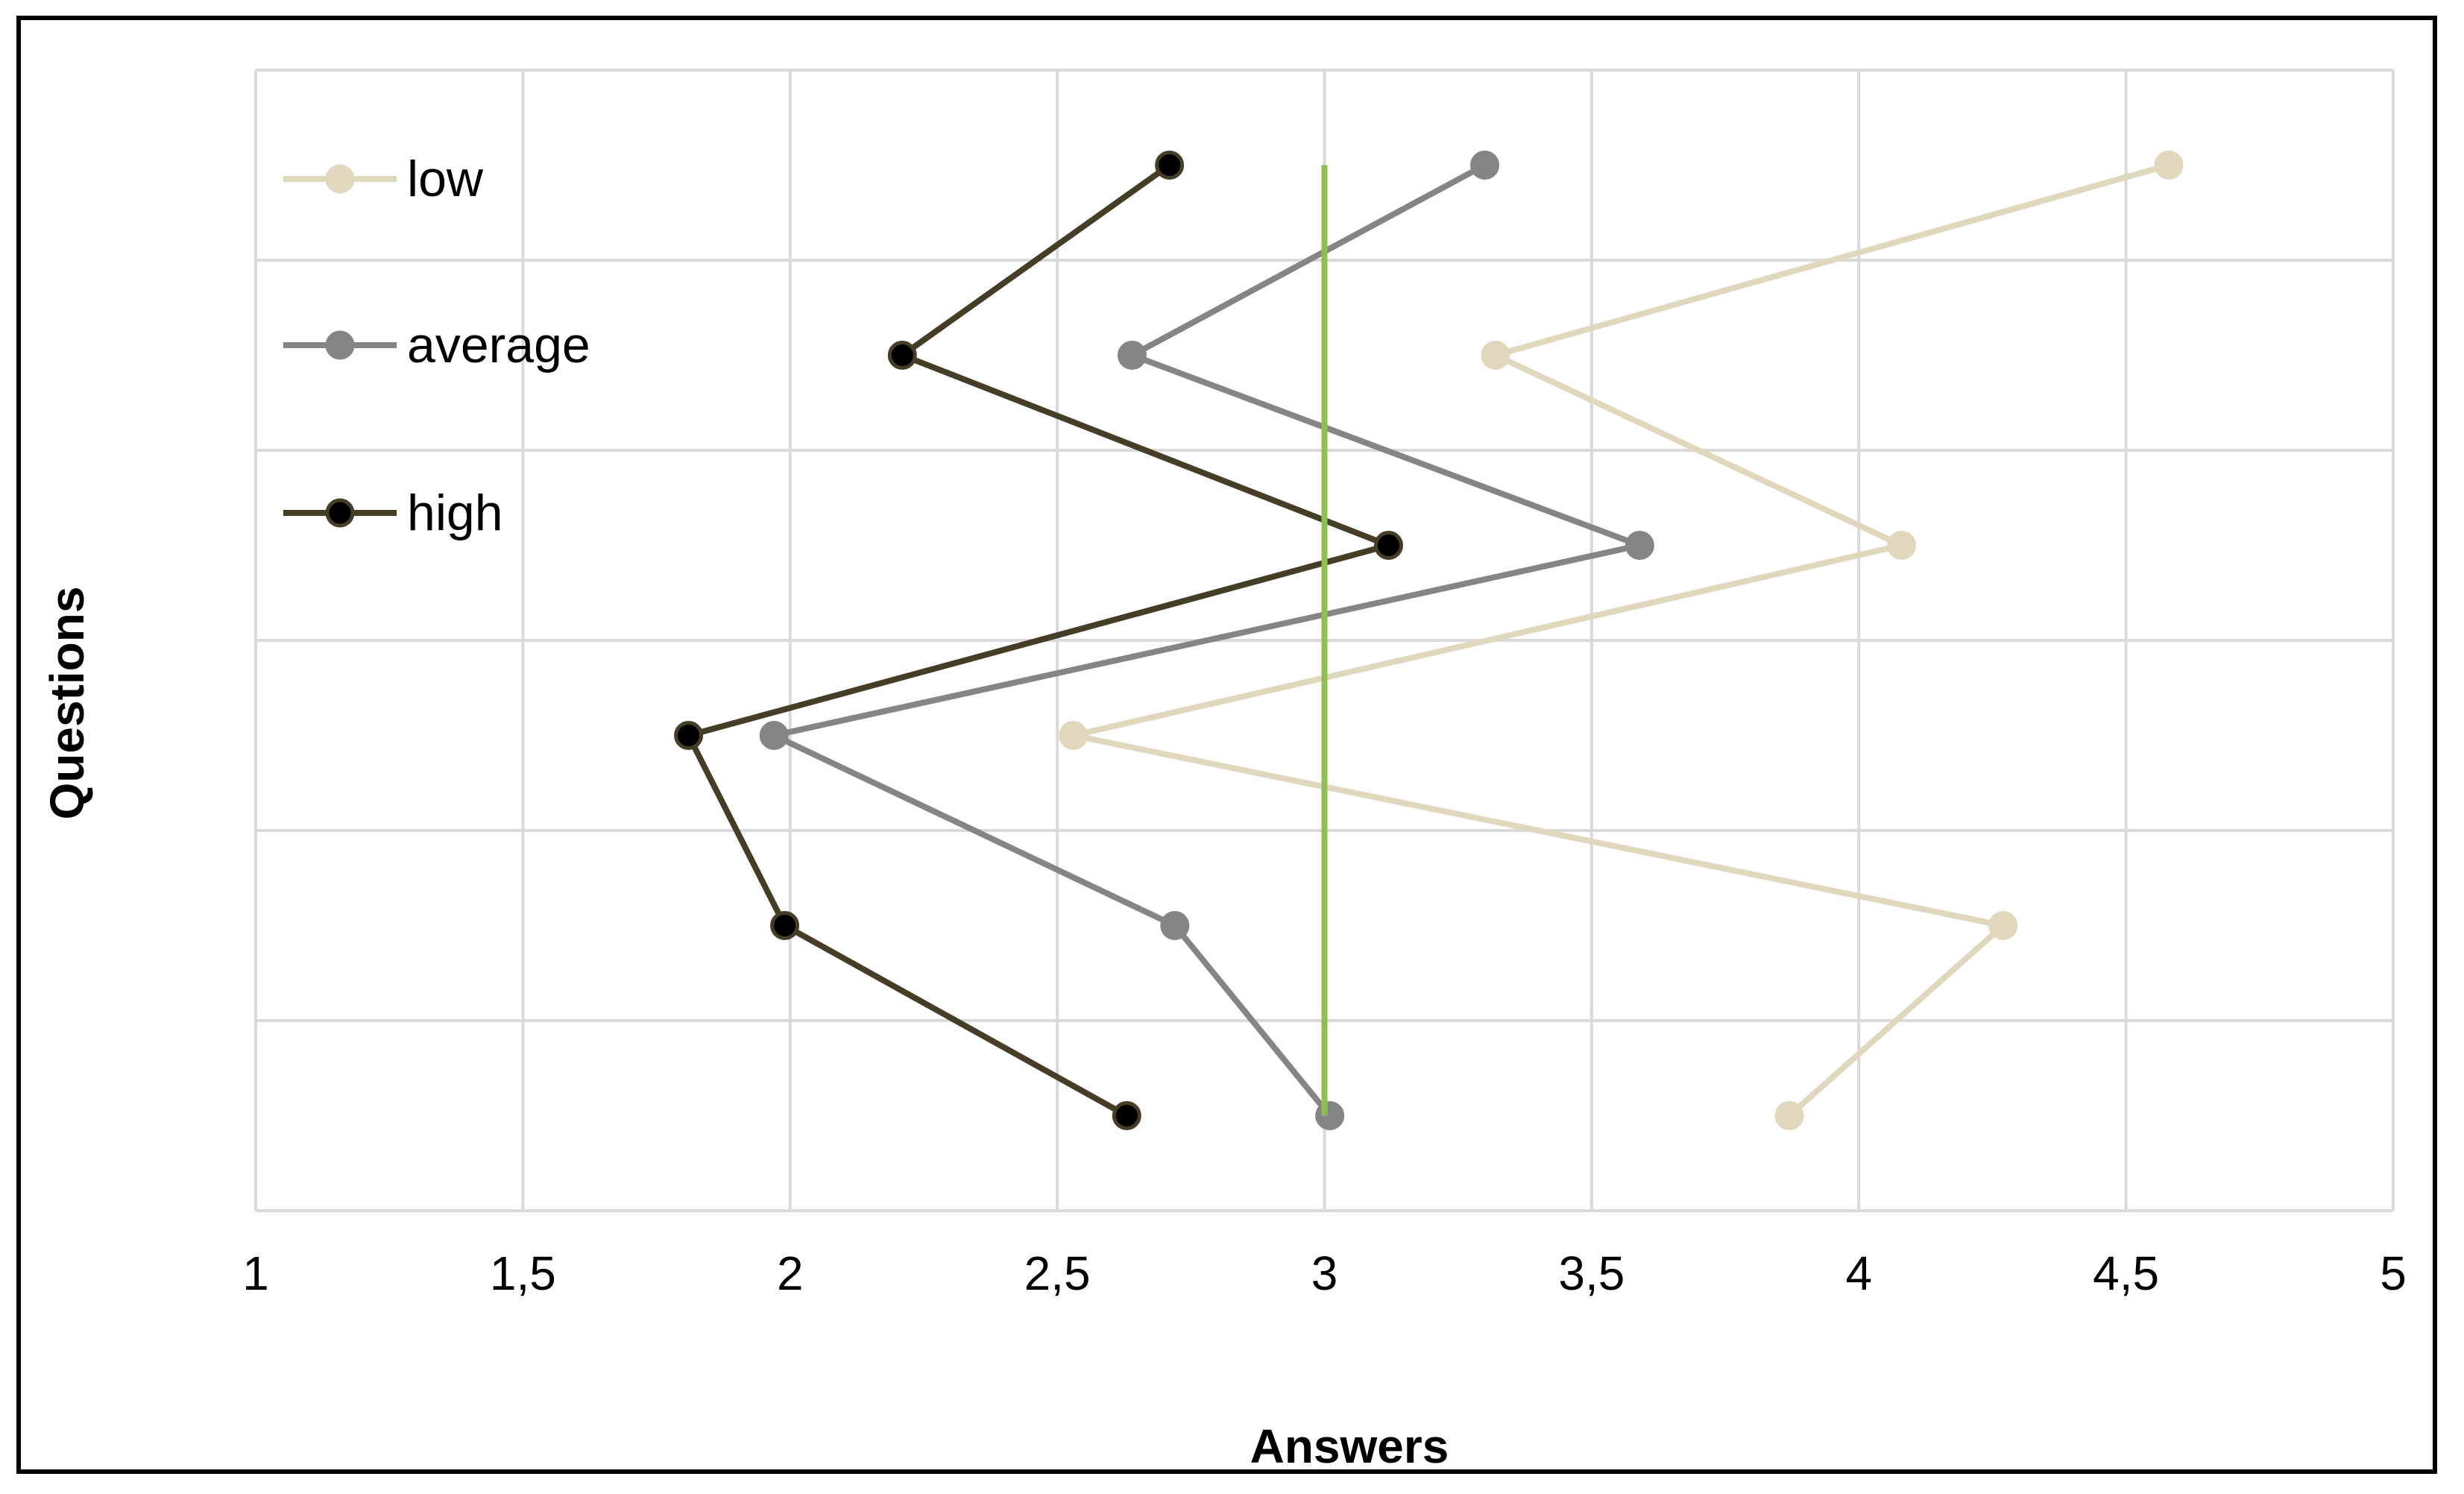 Image resolution: width=2464 pixels, height=1494 pixels. What do you see at coordinates (1858, 1273) in the screenshot?
I see `x-tick-label: 4` at bounding box center [1858, 1273].